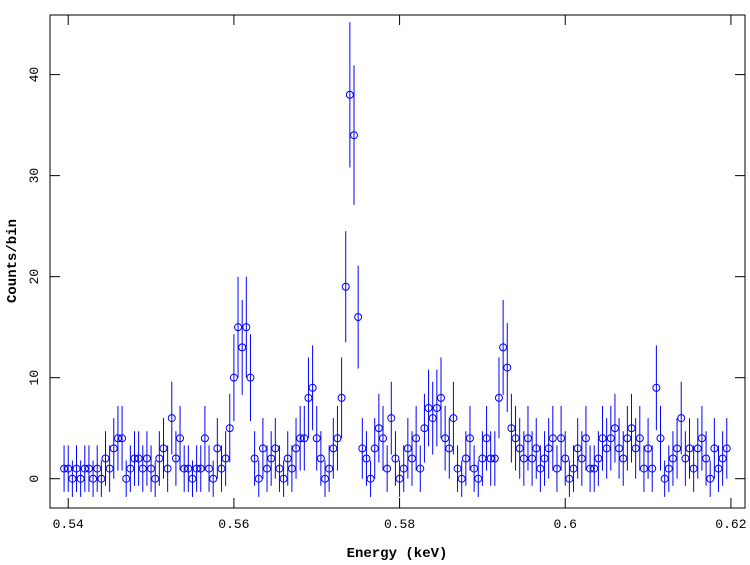 The image size is (750, 565). Describe the element at coordinates (13, 261) in the screenshot. I see `y-axis-title: Counts/bin` at that location.